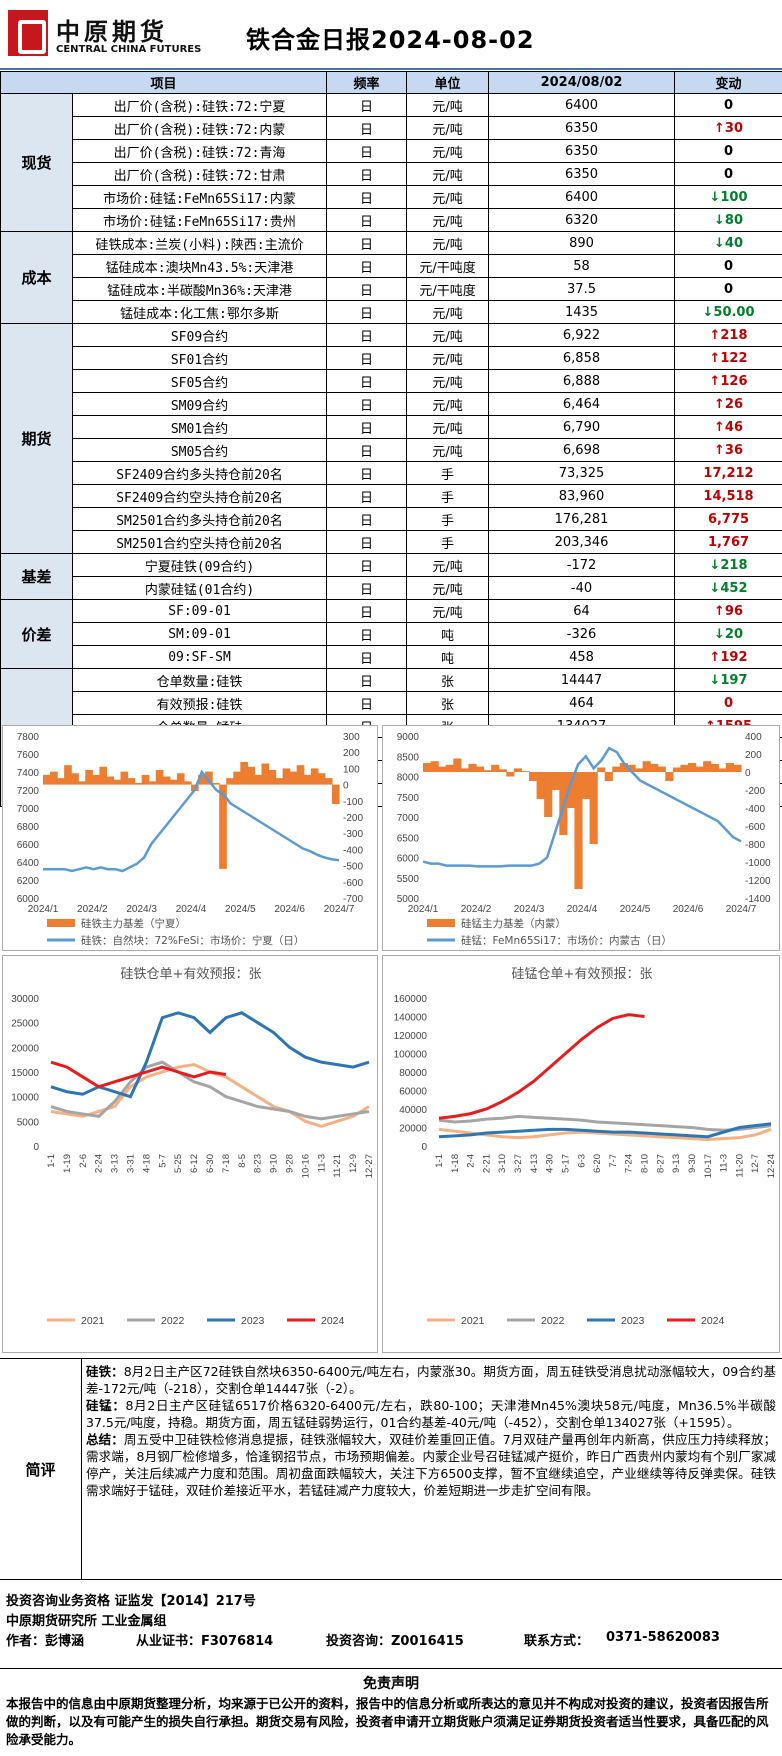 This screenshot has height=1756, width=782. Describe the element at coordinates (199, 289) in the screenshot. I see `item-cell: 锰硅成本:半碳酸Mn36%:天津港` at that location.